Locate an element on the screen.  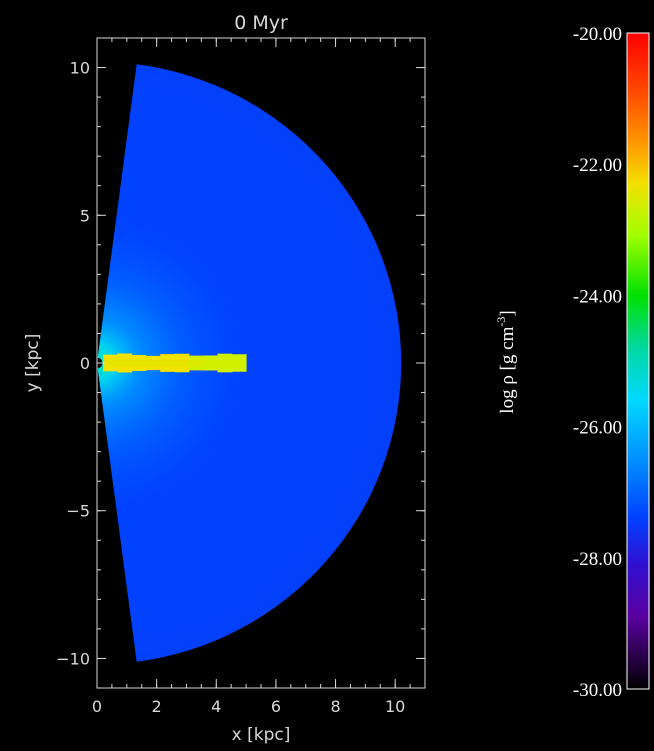
colorbar-tick-label: -26.00 is located at coordinates (597, 428).